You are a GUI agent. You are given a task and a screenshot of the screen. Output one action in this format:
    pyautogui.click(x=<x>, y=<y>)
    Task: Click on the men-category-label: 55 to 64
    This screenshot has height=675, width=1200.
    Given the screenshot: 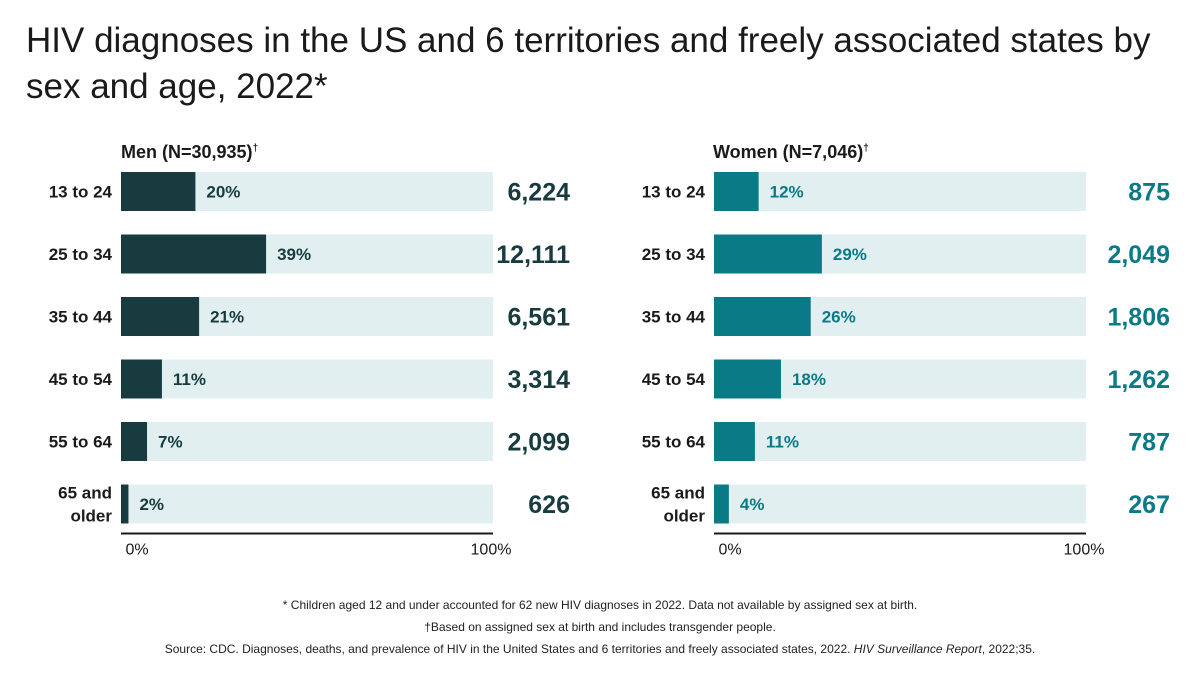 What is the action you would take?
    pyautogui.click(x=81, y=442)
    